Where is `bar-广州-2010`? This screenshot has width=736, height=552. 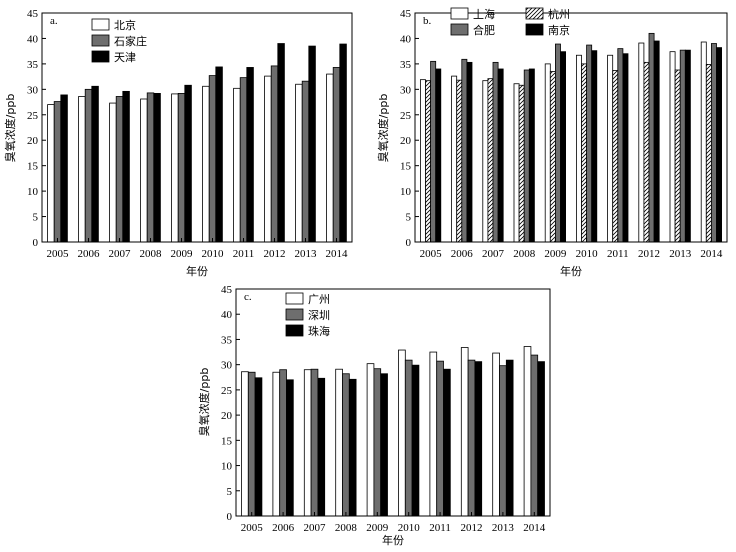 bar-广州-2010 is located at coordinates (402, 433).